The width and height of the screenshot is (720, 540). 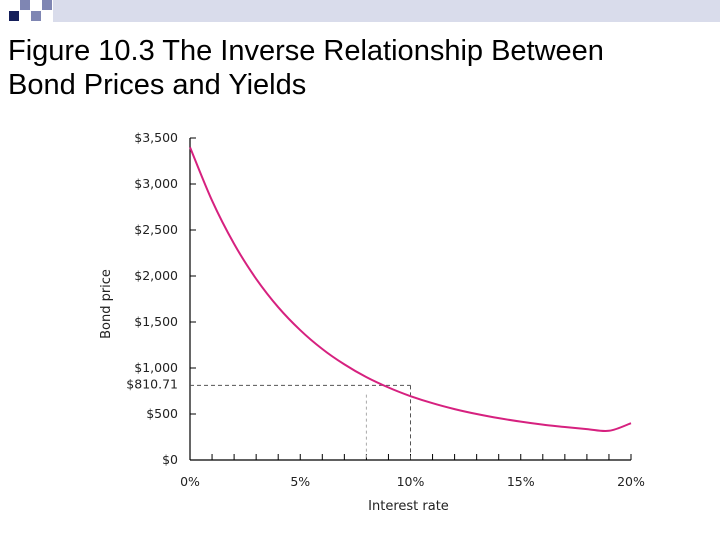 I want to click on x-tick-label: 20%, so click(x=631, y=481).